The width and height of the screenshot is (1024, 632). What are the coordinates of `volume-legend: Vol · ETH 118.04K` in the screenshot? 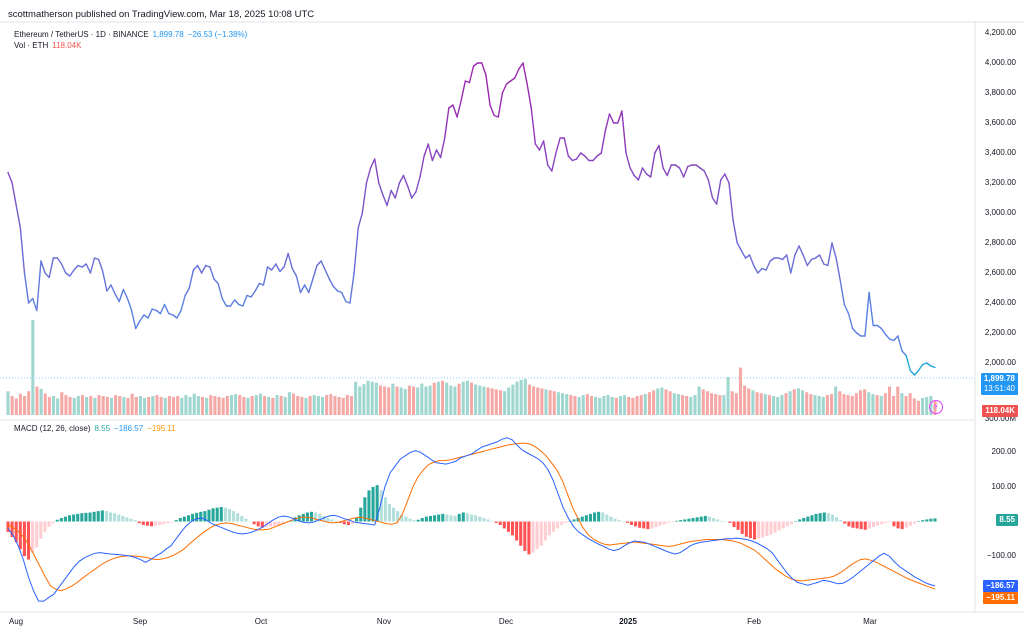 It's located at (49, 45).